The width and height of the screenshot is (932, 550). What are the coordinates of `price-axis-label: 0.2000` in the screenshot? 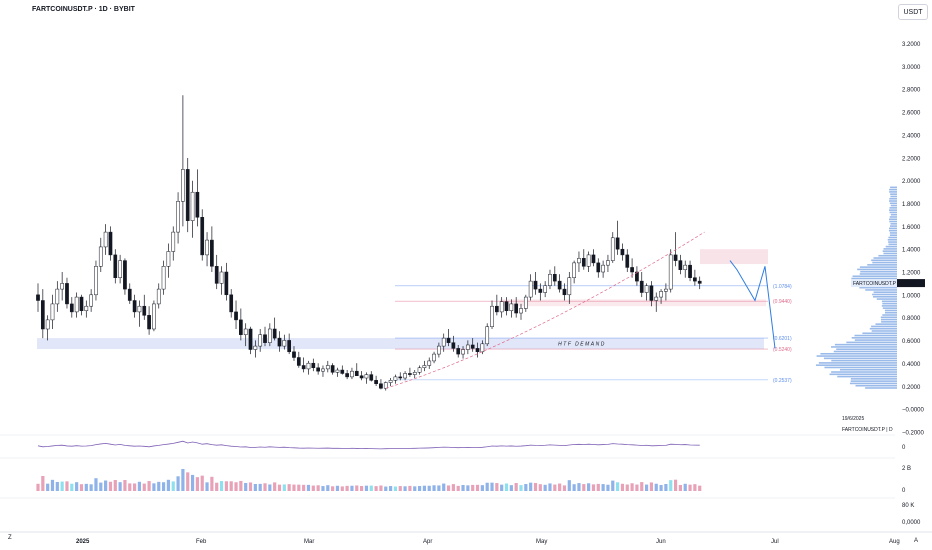 It's located at (911, 388).